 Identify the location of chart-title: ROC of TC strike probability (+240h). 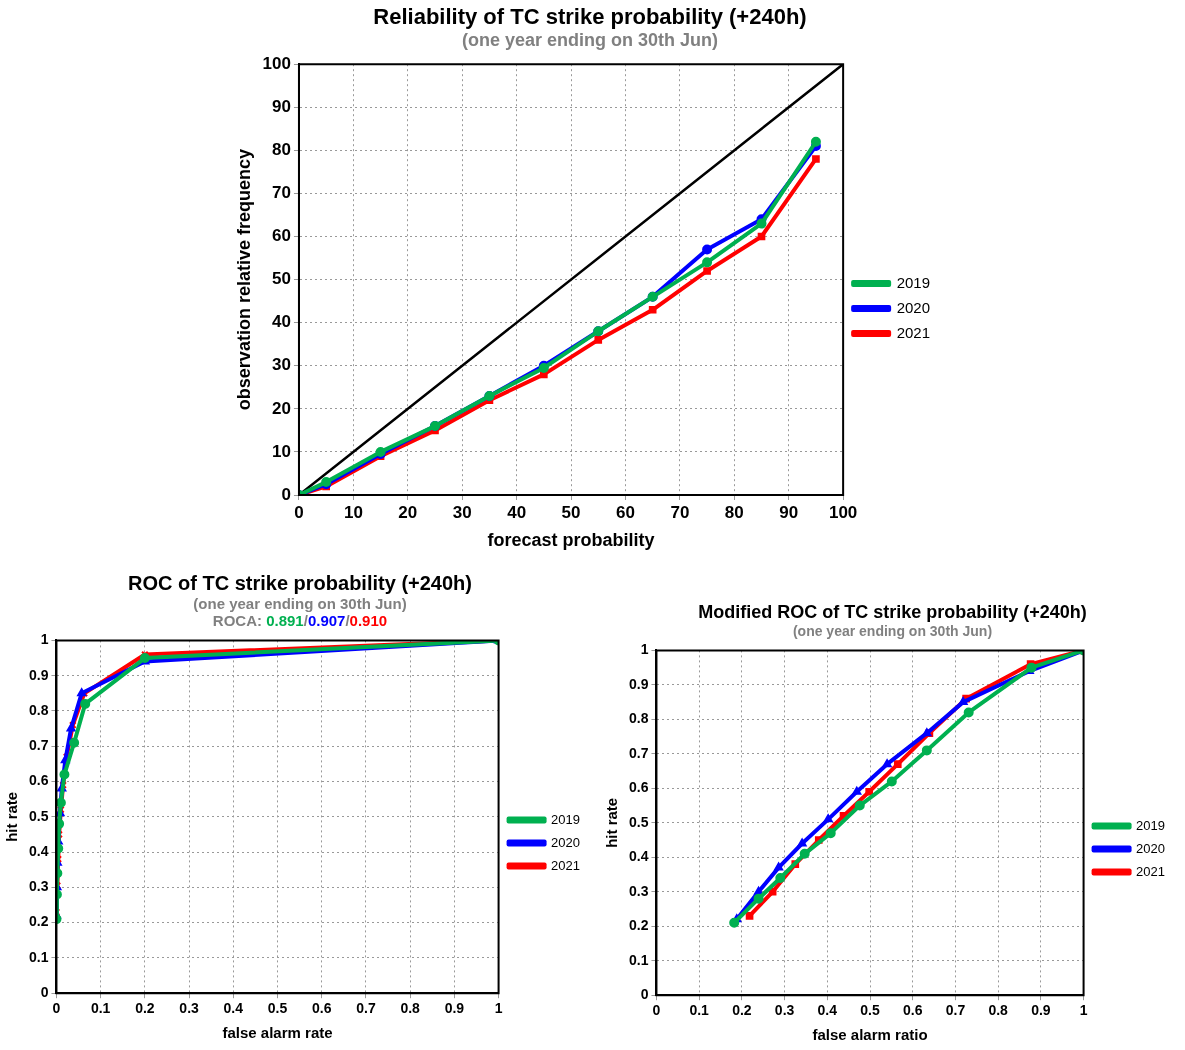
(300, 583).